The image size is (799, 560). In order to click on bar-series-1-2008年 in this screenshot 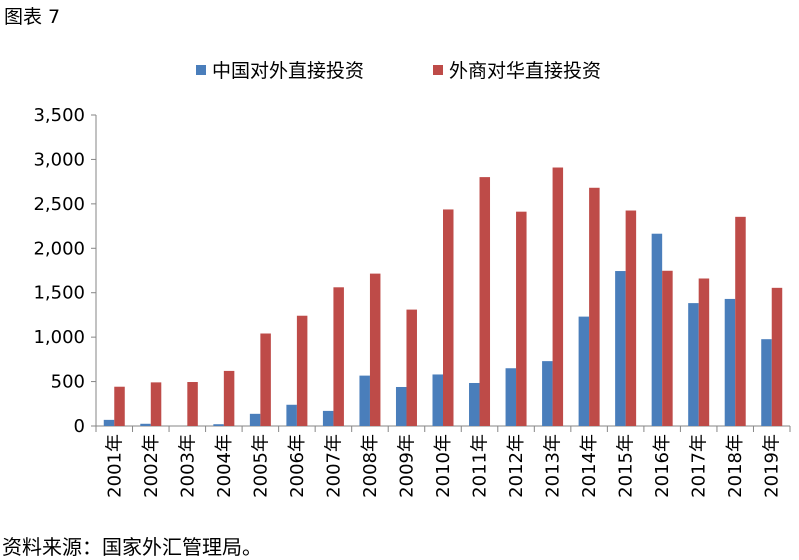, I will do `click(375, 349)`.